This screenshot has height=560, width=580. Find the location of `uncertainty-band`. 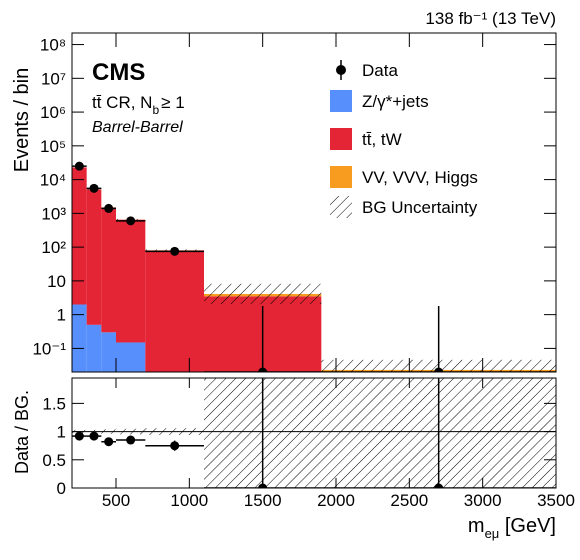

uncertainty-band is located at coordinates (263, 294).